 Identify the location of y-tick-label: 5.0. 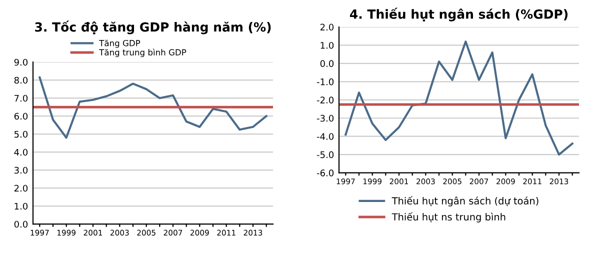
(21, 134).